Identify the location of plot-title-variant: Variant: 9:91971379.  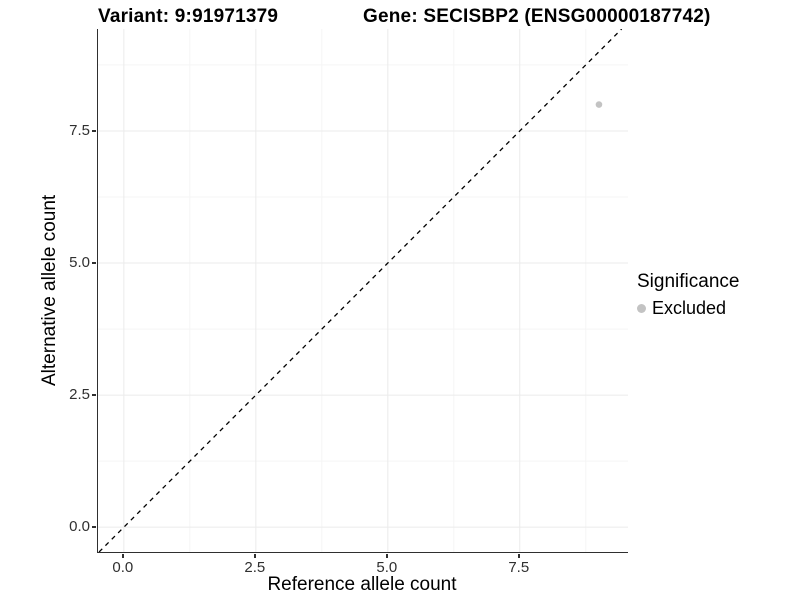
(188, 16).